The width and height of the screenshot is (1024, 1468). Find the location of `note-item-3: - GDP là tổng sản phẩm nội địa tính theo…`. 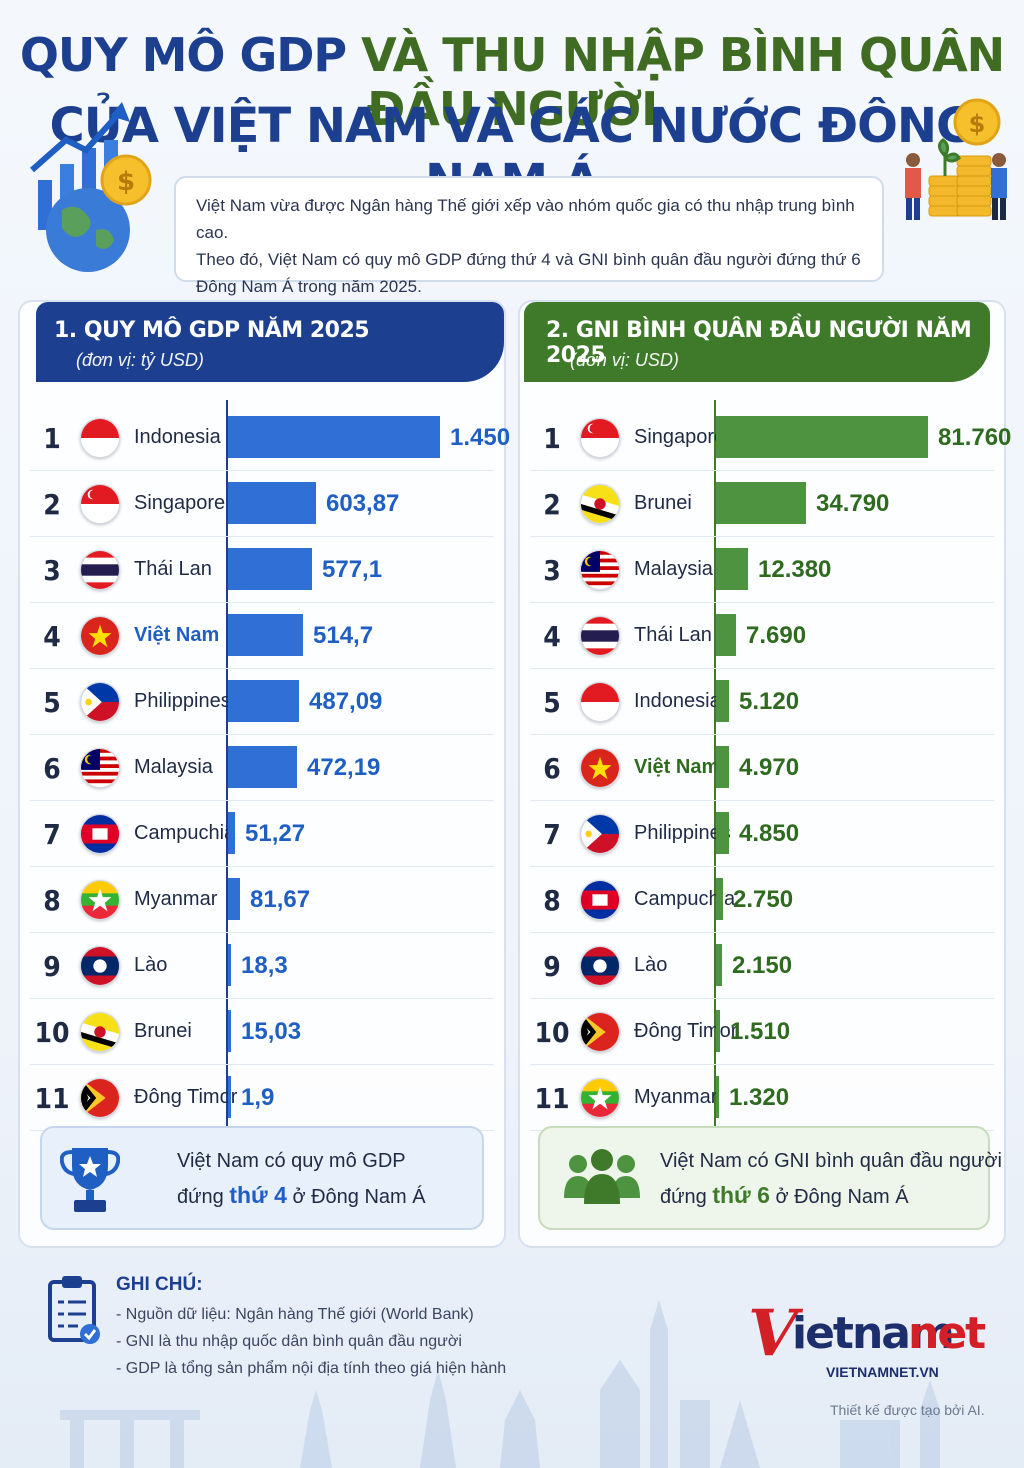

note-item-3: - GDP là tổng sản phẩm nội địa tính theo… is located at coordinates (311, 1368).